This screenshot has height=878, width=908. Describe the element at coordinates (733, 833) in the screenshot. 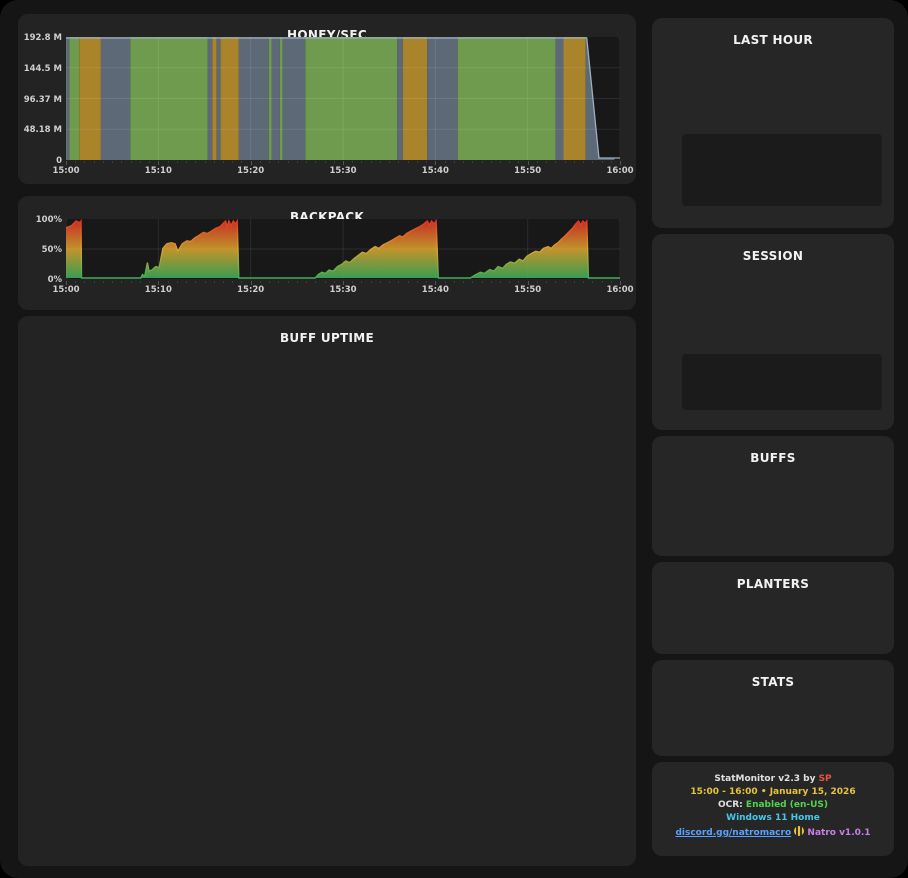

I see `discord-link: discord.gg/natromacro` at that location.